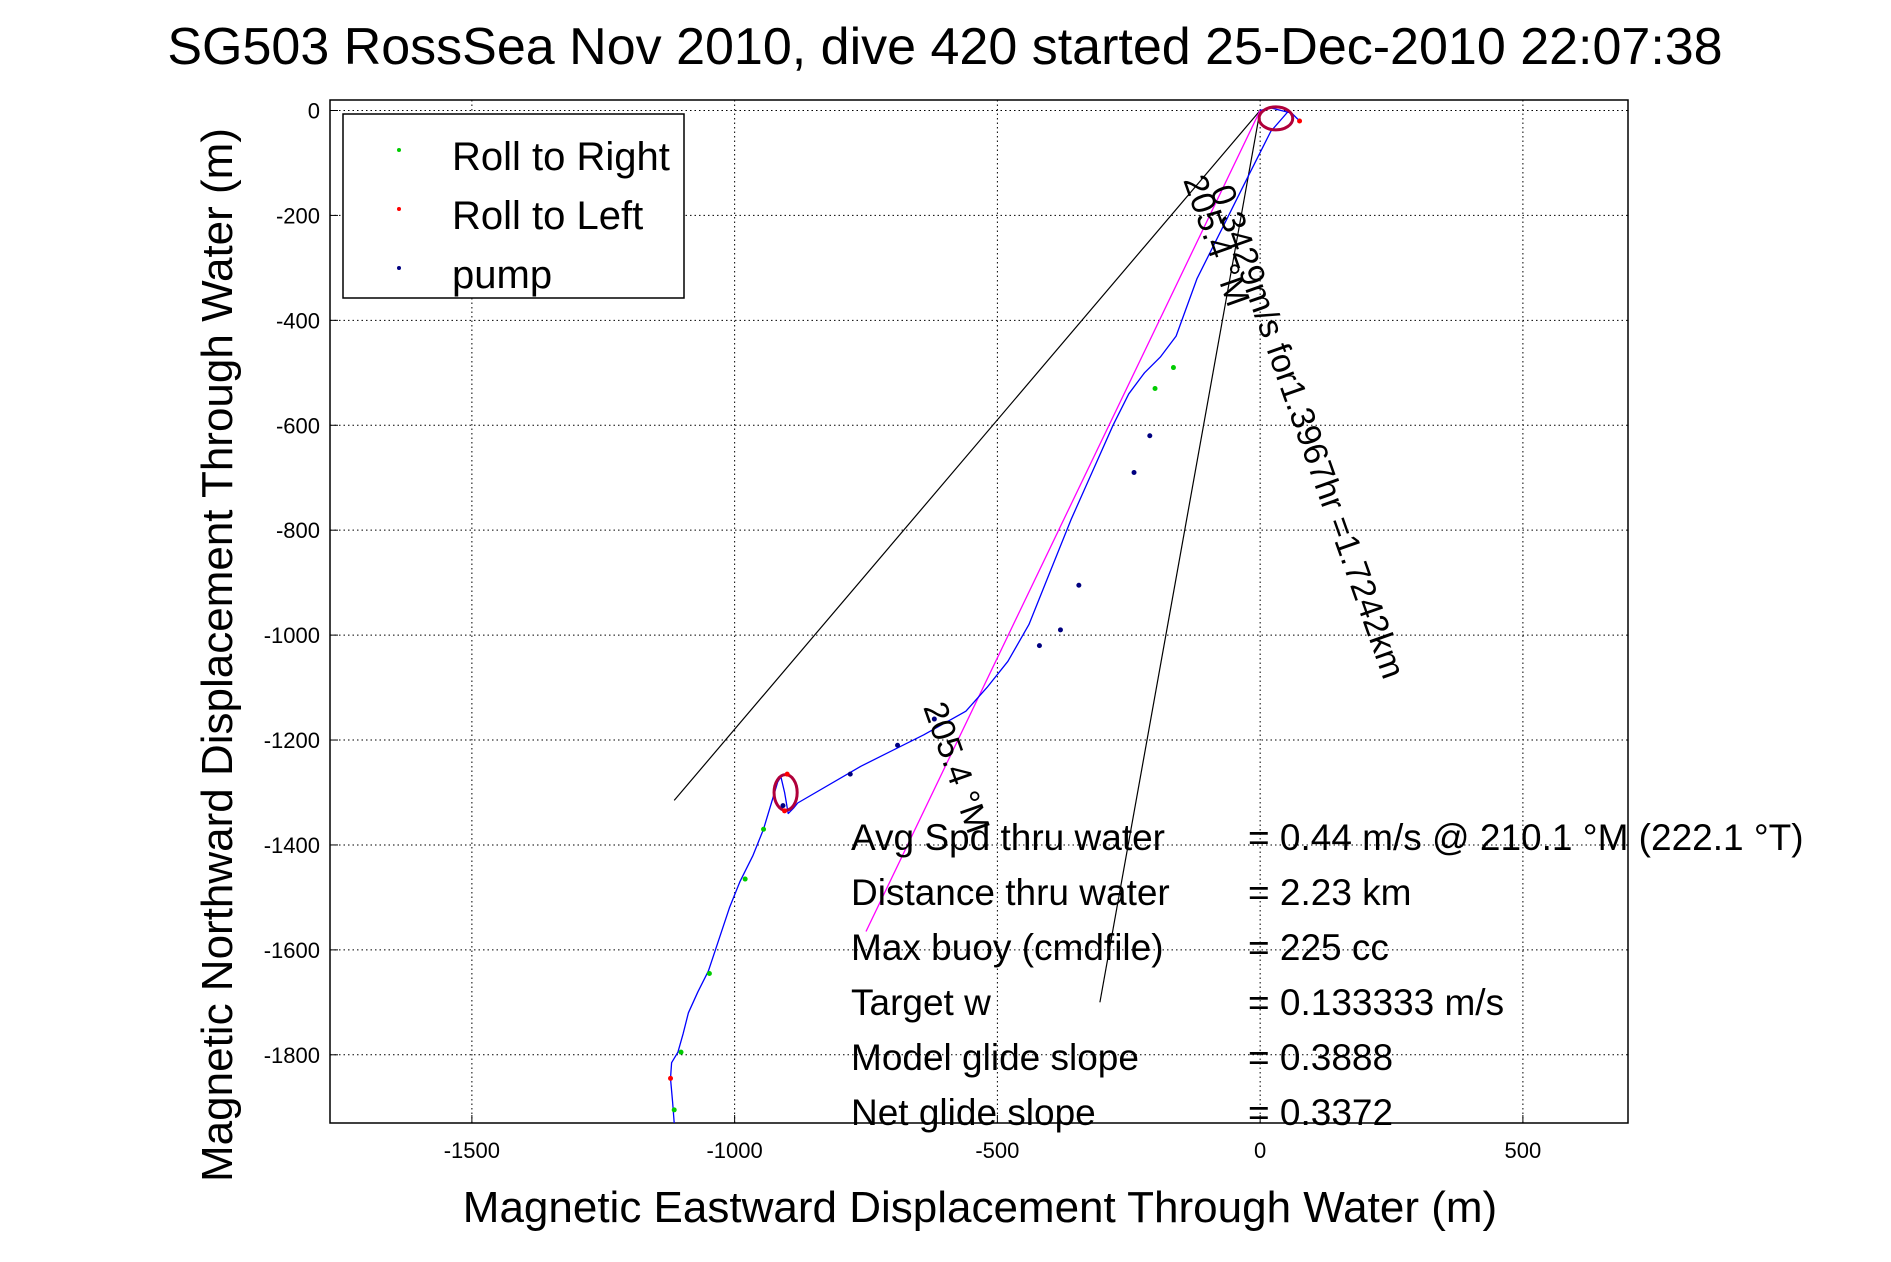 The image size is (1891, 1262). I want to click on y-tick-label: -1600, so click(292, 950).